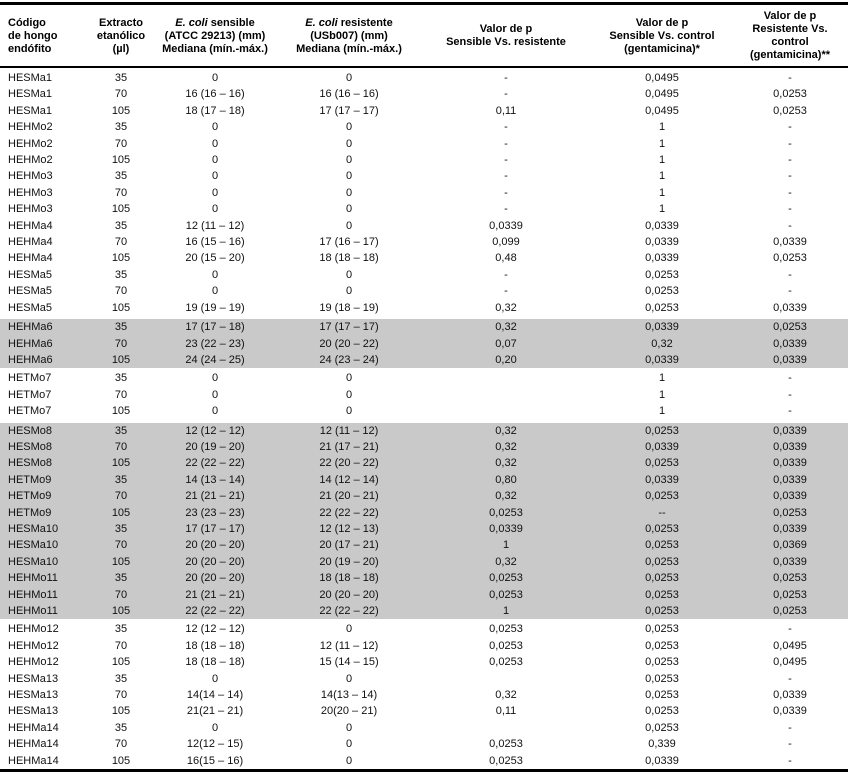 Image resolution: width=848 pixels, height=772 pixels. I want to click on cell-ecoli-sensible: 14 (13 – 14), so click(215, 480).